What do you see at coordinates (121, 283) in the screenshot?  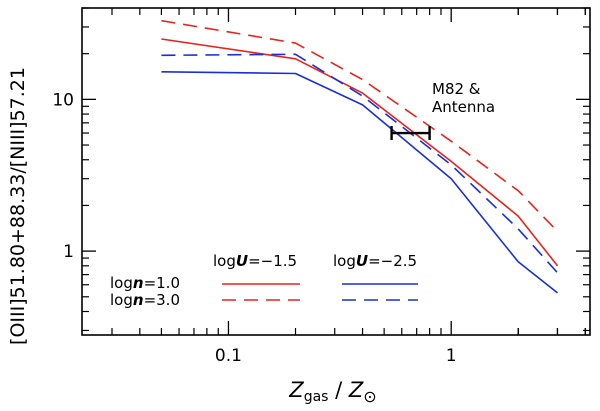 I see `legend-row-logn-1-part: log` at bounding box center [121, 283].